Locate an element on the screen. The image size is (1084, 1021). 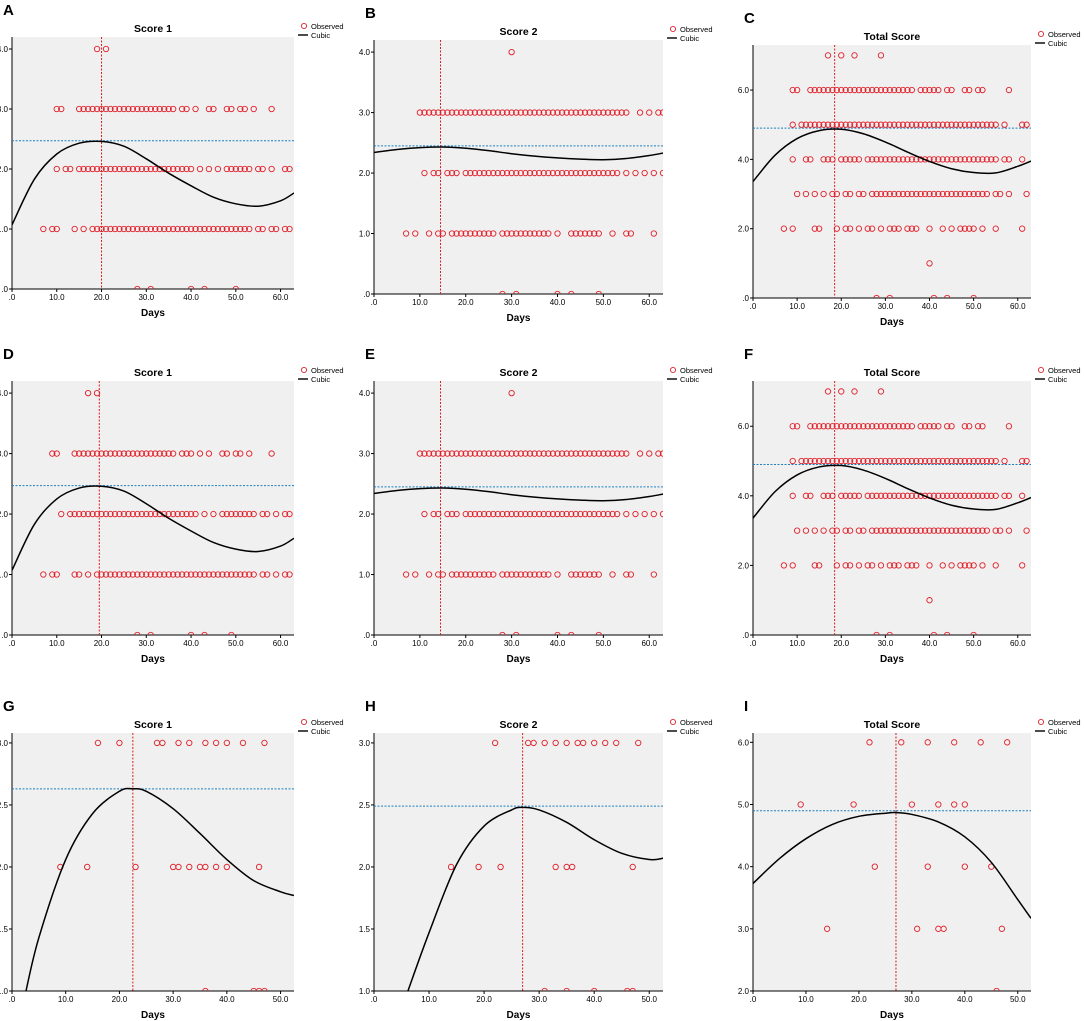
y-tick-label: 1.0 is located at coordinates (4, 991).